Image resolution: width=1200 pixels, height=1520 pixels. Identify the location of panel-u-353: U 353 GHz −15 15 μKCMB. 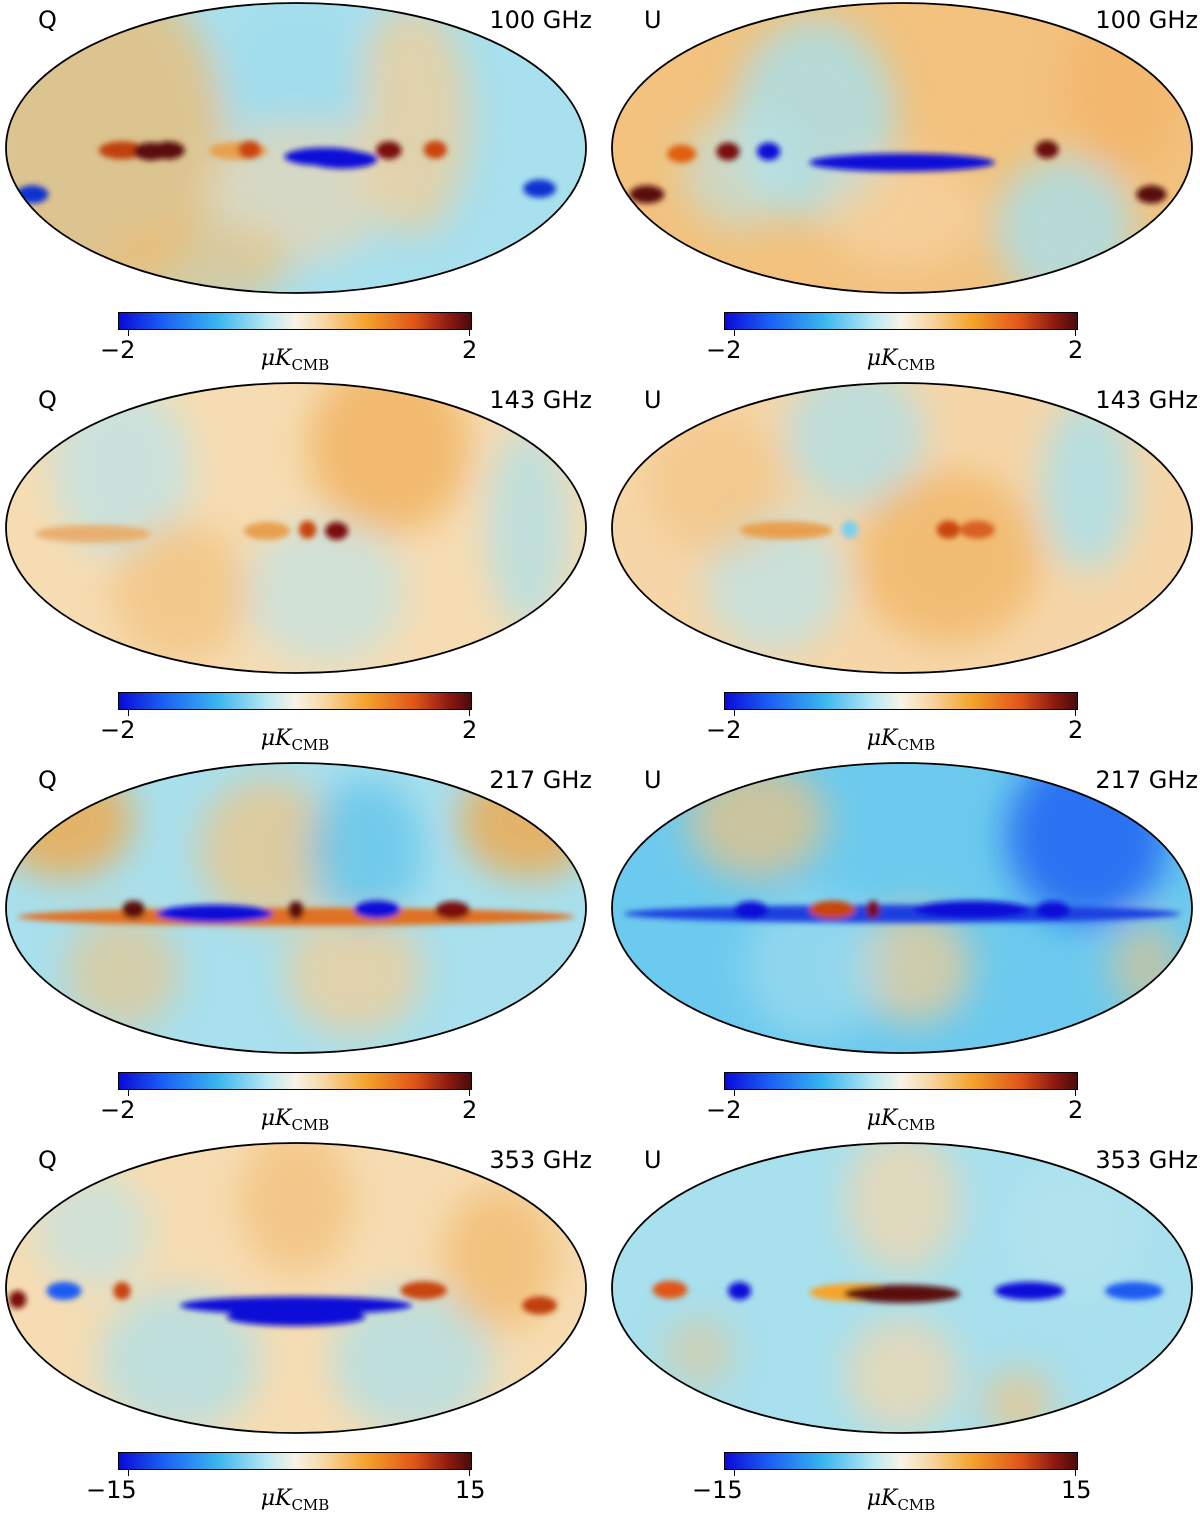
(903, 1330).